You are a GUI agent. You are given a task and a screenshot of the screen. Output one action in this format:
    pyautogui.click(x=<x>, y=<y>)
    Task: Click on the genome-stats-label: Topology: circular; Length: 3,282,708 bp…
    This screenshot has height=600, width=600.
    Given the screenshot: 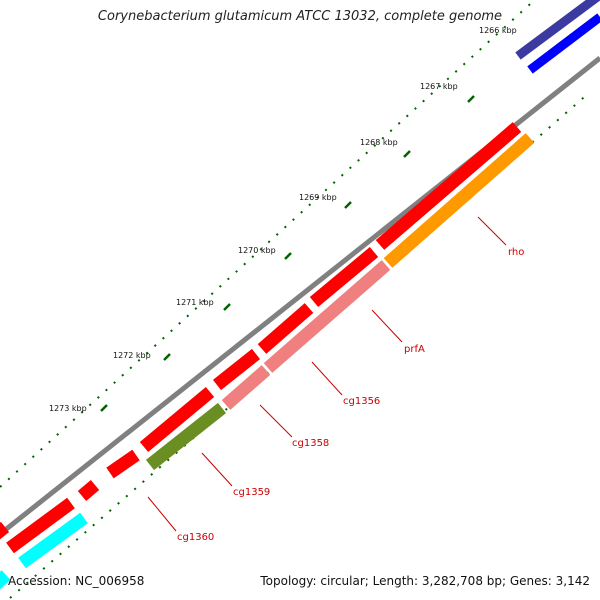 What is the action you would take?
    pyautogui.click(x=425, y=581)
    